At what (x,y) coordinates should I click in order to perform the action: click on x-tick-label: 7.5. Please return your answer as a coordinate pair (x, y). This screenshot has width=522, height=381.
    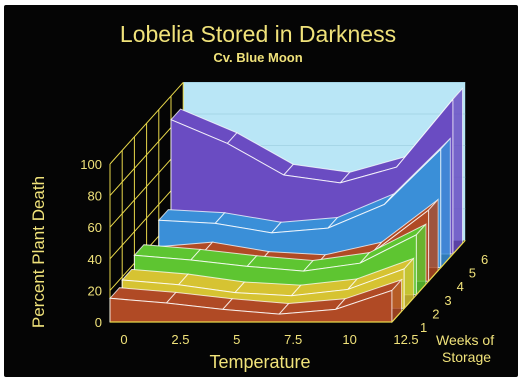
    Looking at the image, I should click on (293, 339).